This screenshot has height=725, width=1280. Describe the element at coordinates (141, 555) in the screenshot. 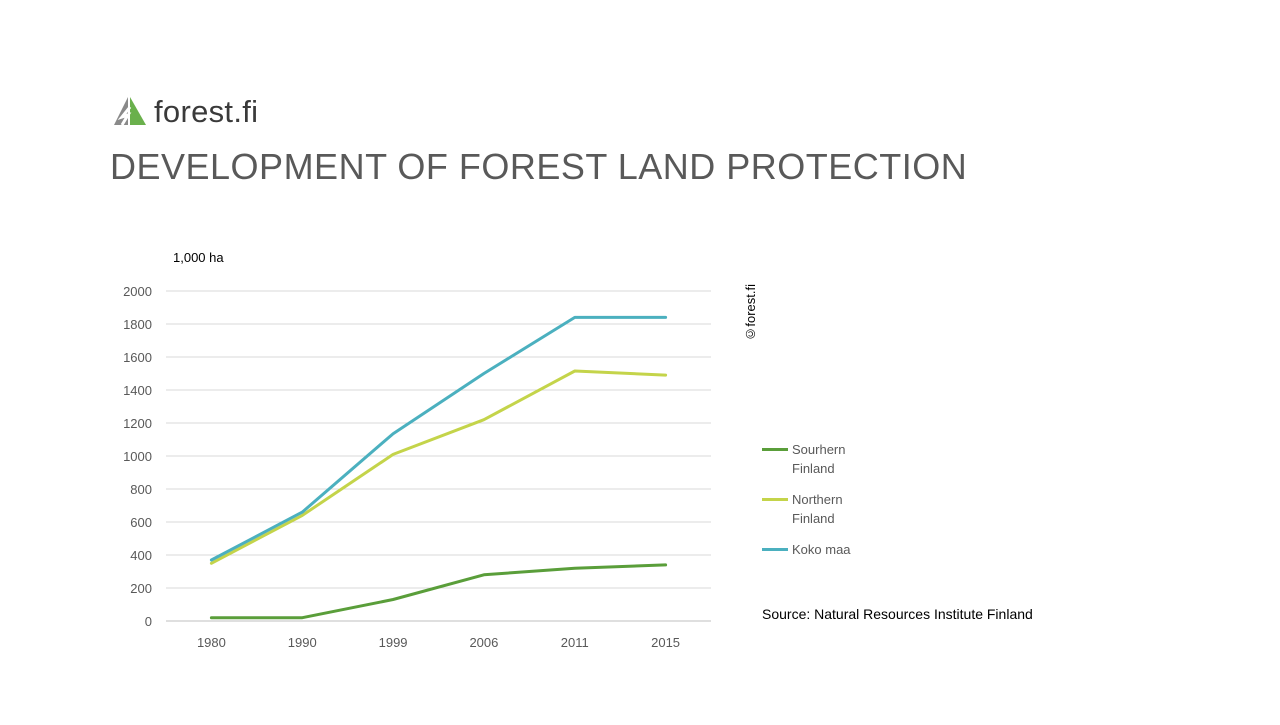

I see `y-tick-label: 400` at that location.